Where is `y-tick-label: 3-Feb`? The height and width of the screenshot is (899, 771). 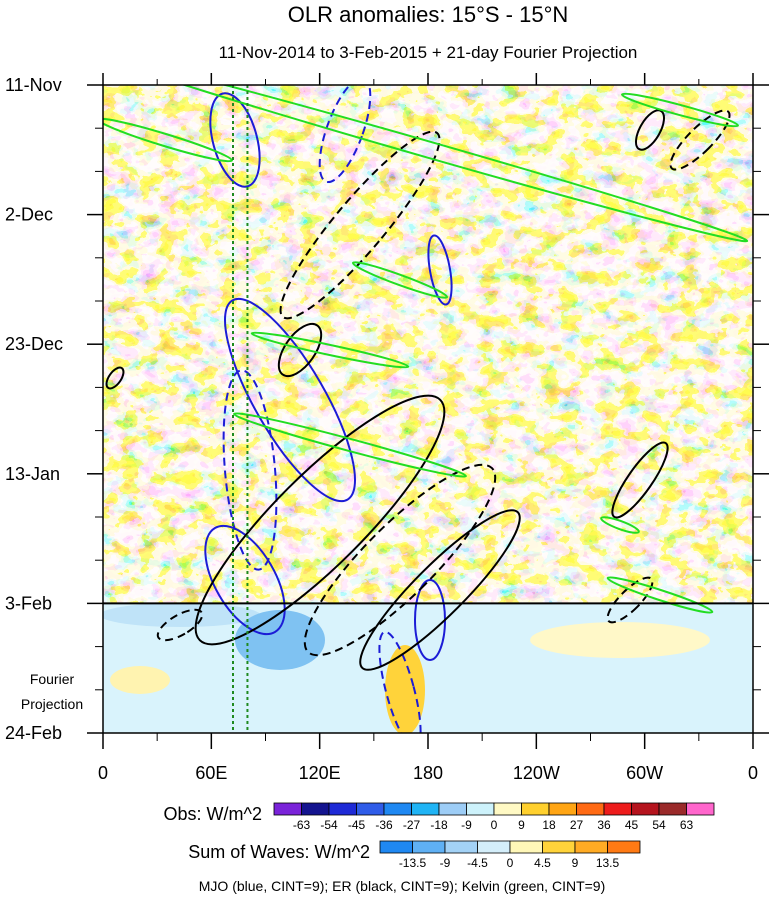
y-tick-label: 3-Feb is located at coordinates (28, 603).